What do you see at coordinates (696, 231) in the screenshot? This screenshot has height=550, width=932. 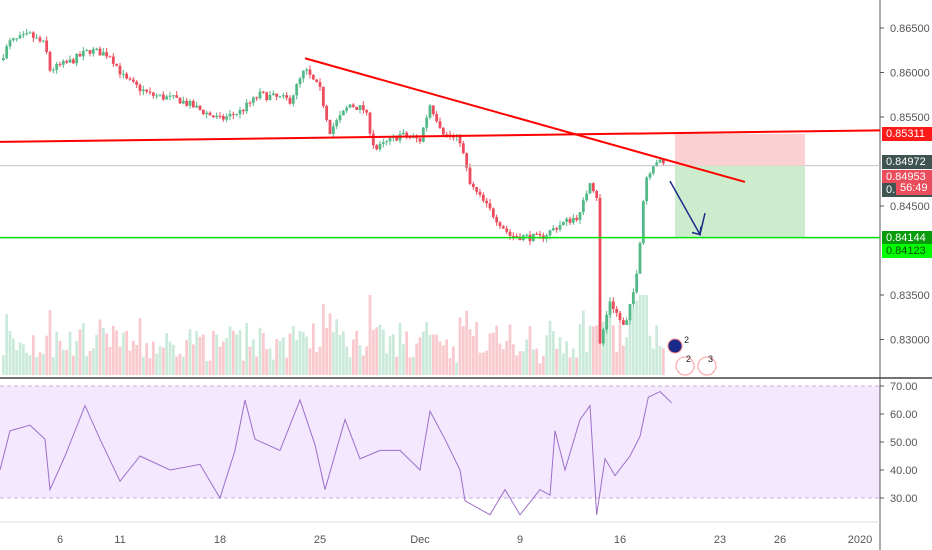 I see `arrow-head-icon` at bounding box center [696, 231].